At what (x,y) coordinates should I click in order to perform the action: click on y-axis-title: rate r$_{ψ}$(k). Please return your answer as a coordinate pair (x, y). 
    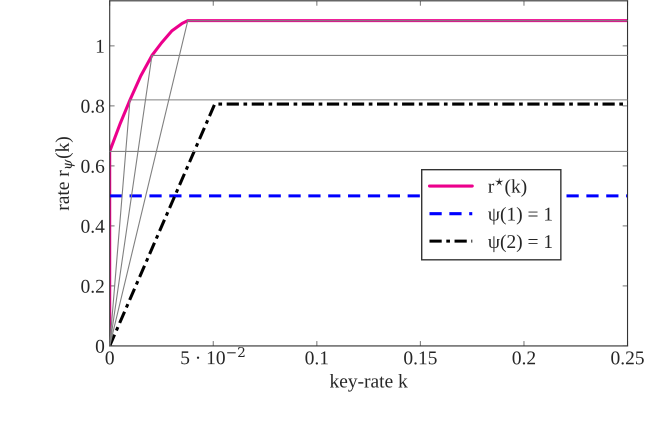
    Looking at the image, I should click on (65, 173).